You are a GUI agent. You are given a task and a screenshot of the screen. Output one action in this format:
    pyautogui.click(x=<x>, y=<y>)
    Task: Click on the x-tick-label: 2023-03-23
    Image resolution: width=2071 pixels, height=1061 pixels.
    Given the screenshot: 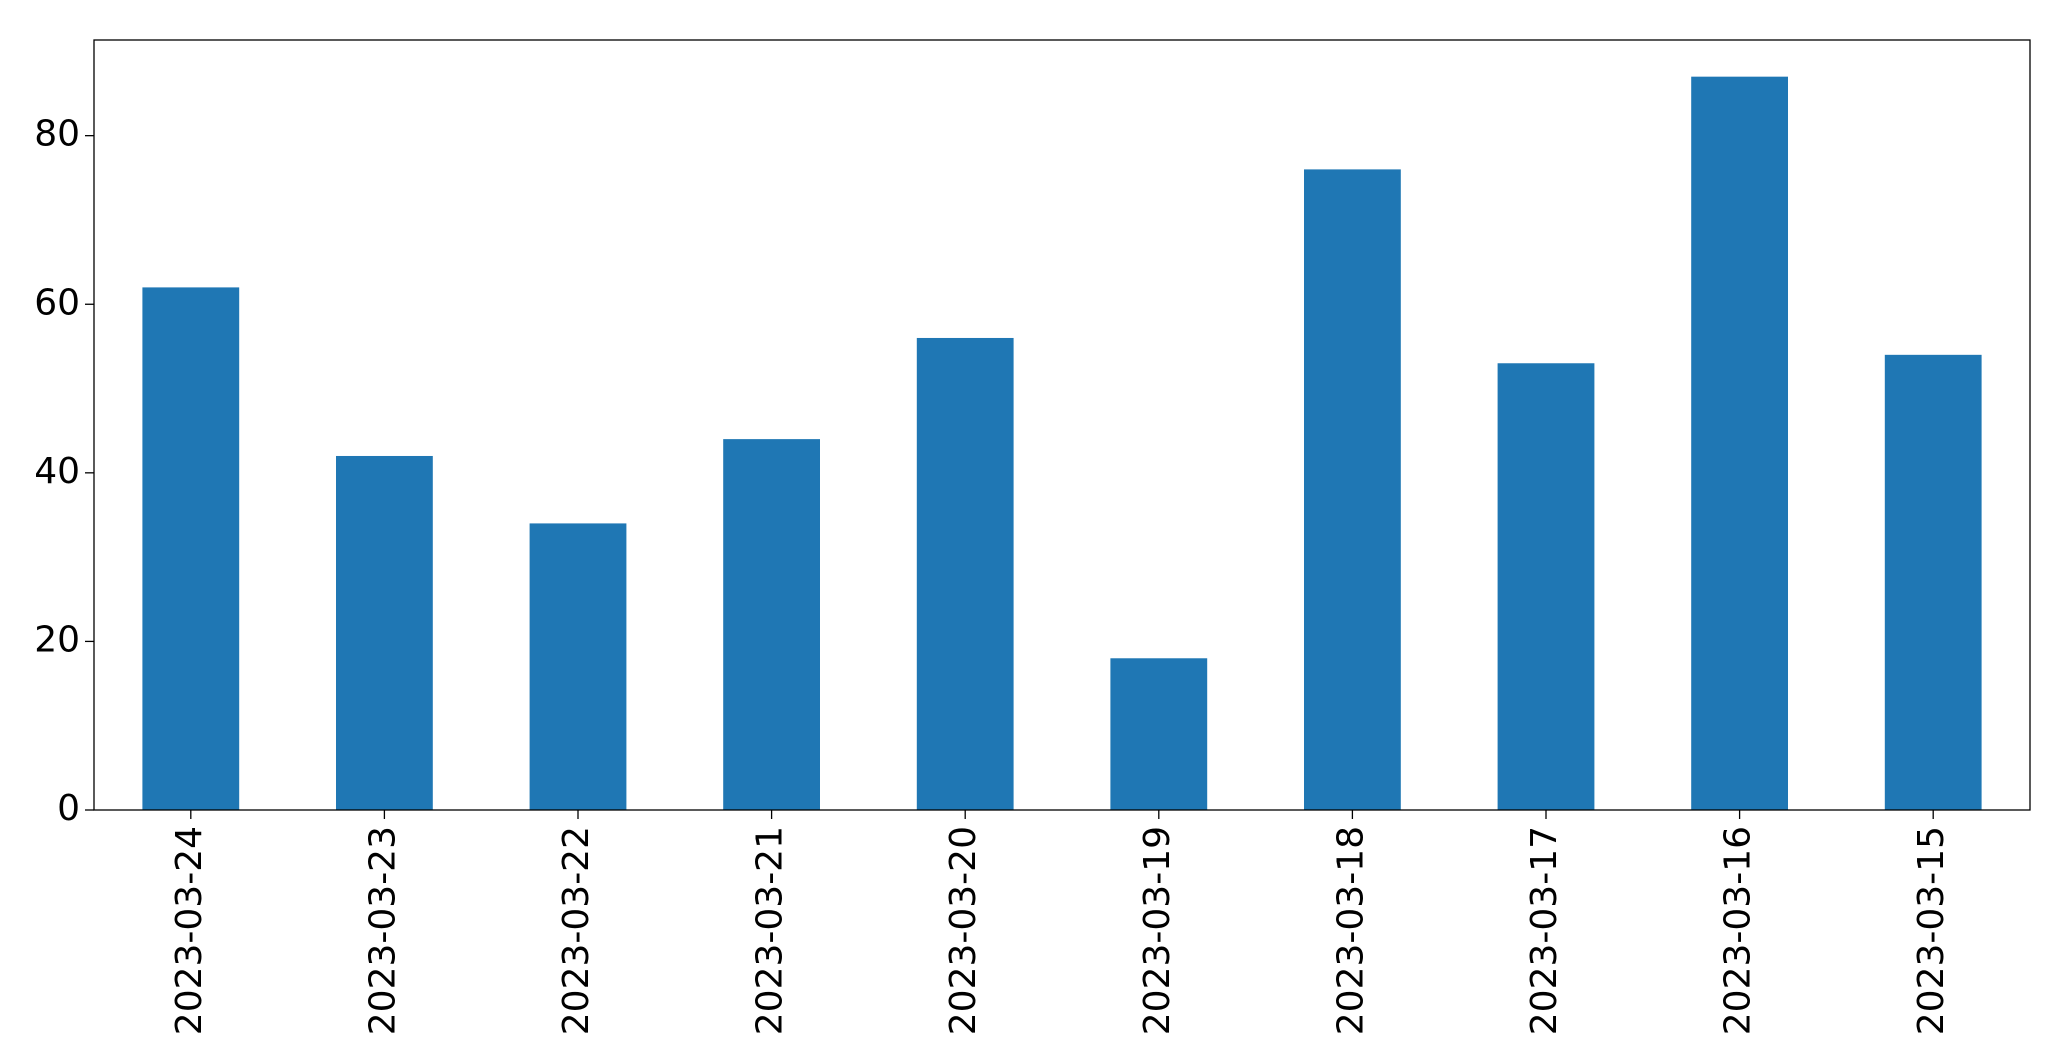 What is the action you would take?
    pyautogui.click(x=382, y=930)
    